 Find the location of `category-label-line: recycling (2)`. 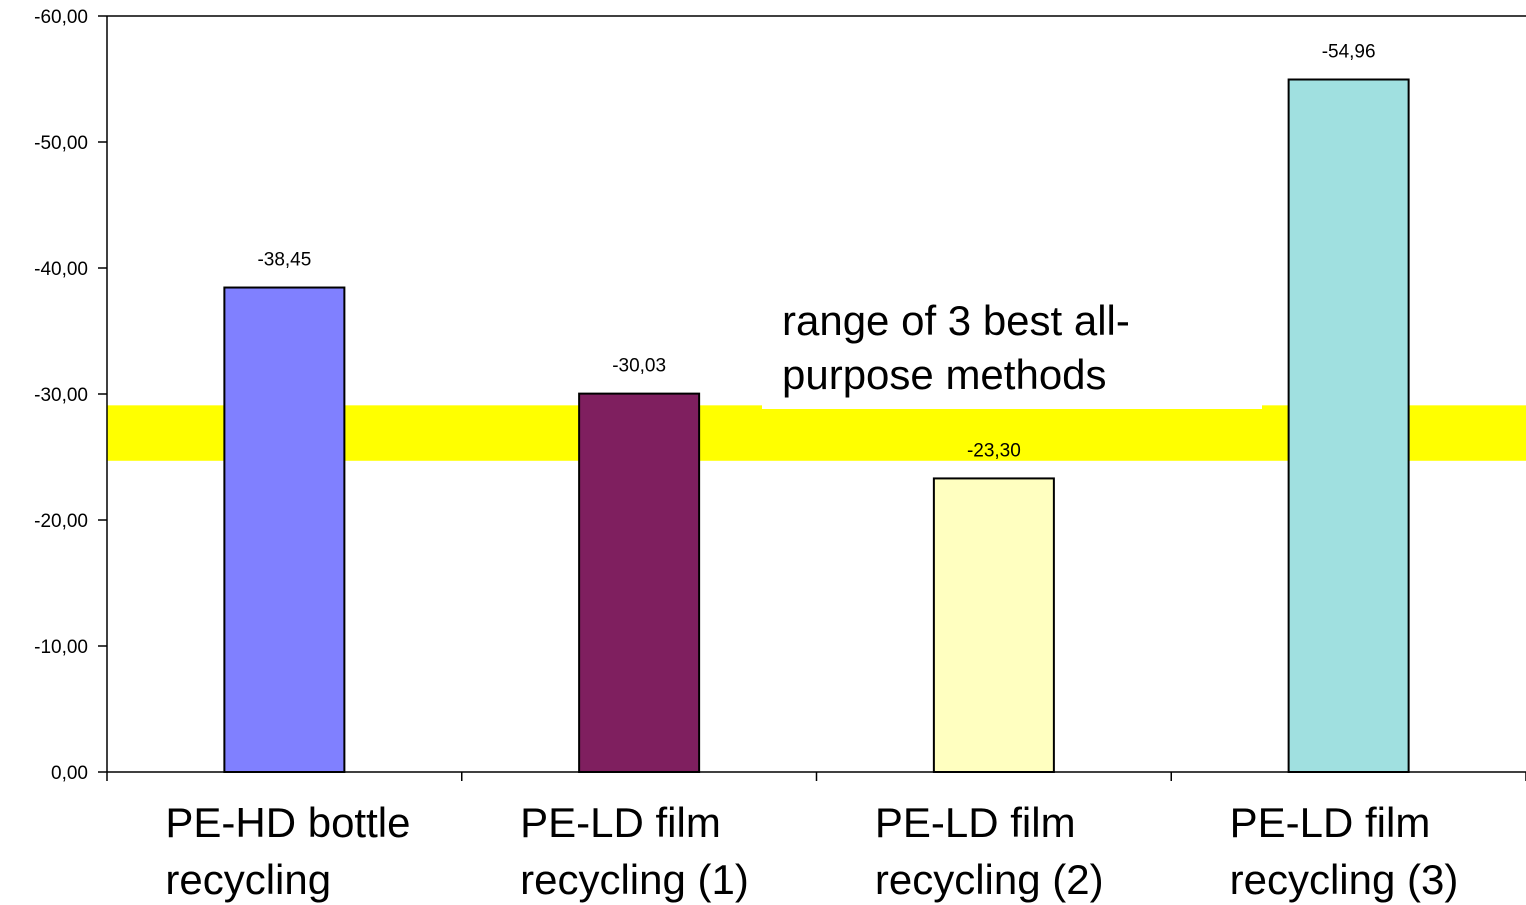

category-label-line: recycling (2) is located at coordinates (989, 879).